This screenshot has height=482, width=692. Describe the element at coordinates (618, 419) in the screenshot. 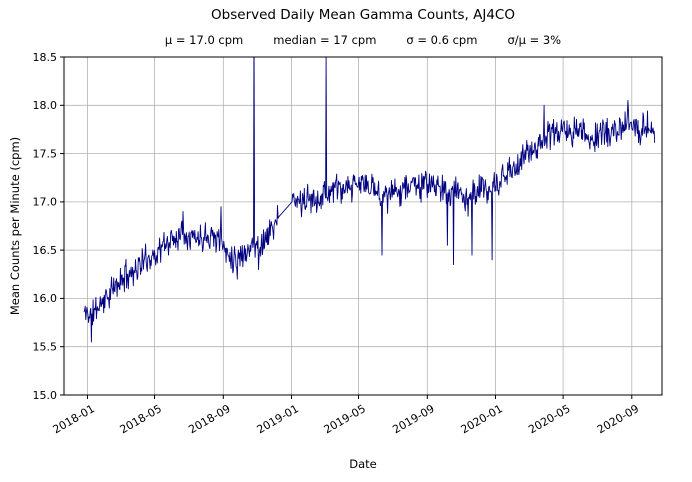

I see `x-tick-label: 2020-09` at that location.